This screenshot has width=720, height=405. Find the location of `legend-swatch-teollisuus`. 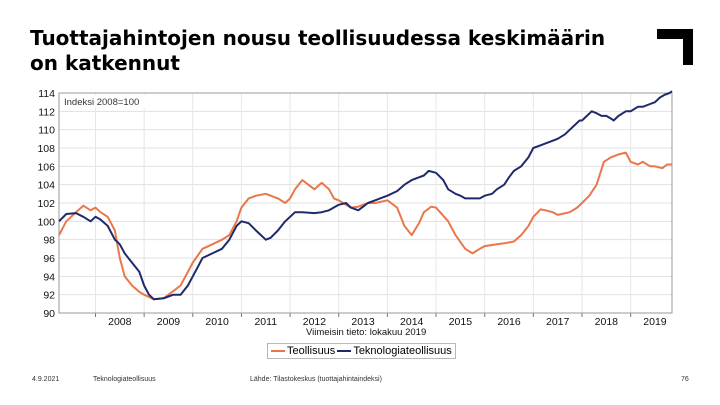

legend-swatch-teollisuus is located at coordinates (278, 351).